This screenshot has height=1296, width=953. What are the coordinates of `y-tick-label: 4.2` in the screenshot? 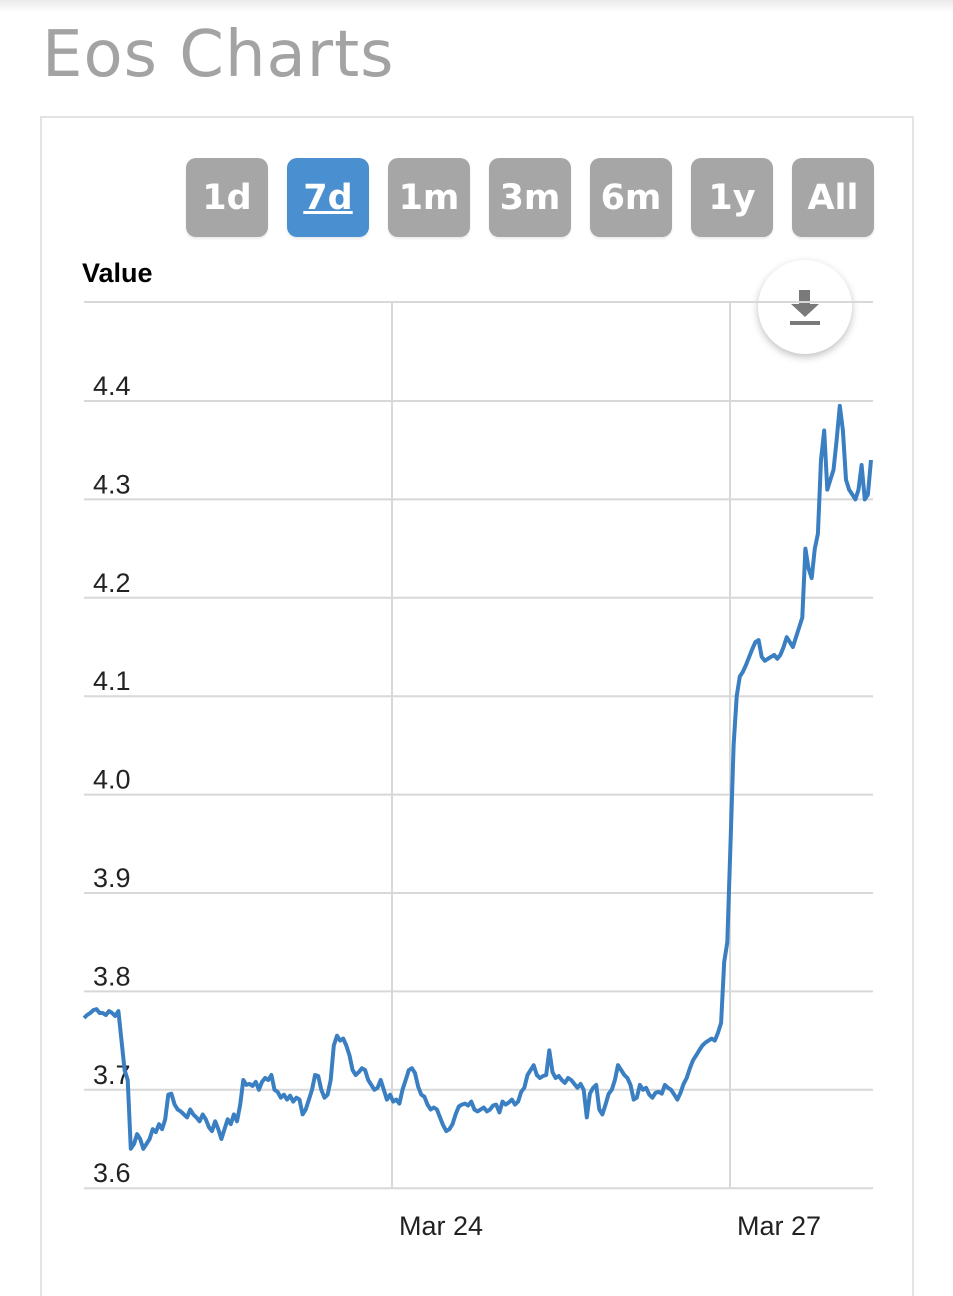 It's located at (112, 583).